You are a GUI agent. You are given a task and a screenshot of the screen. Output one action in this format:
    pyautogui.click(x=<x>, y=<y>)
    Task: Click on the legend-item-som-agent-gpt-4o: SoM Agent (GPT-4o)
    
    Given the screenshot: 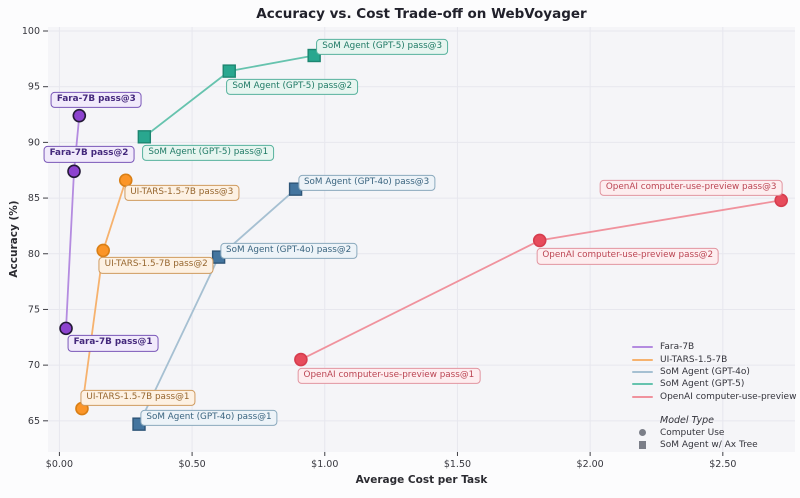 What is the action you would take?
    pyautogui.click(x=714, y=372)
    